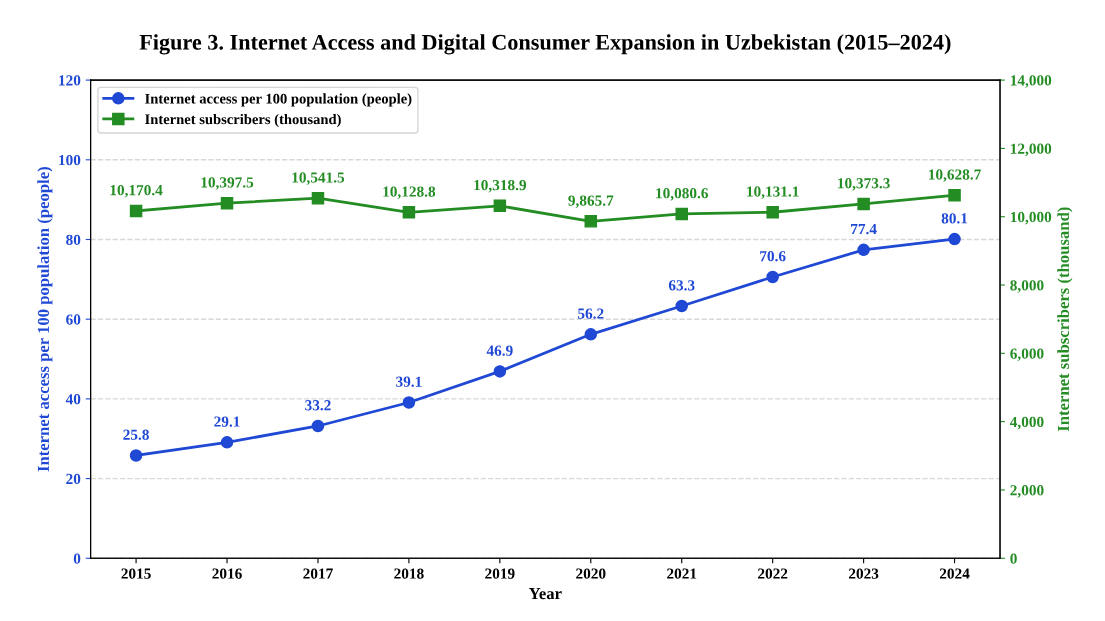 The image size is (1105, 621). I want to click on y2-tick-label: 6,000, so click(1027, 355).